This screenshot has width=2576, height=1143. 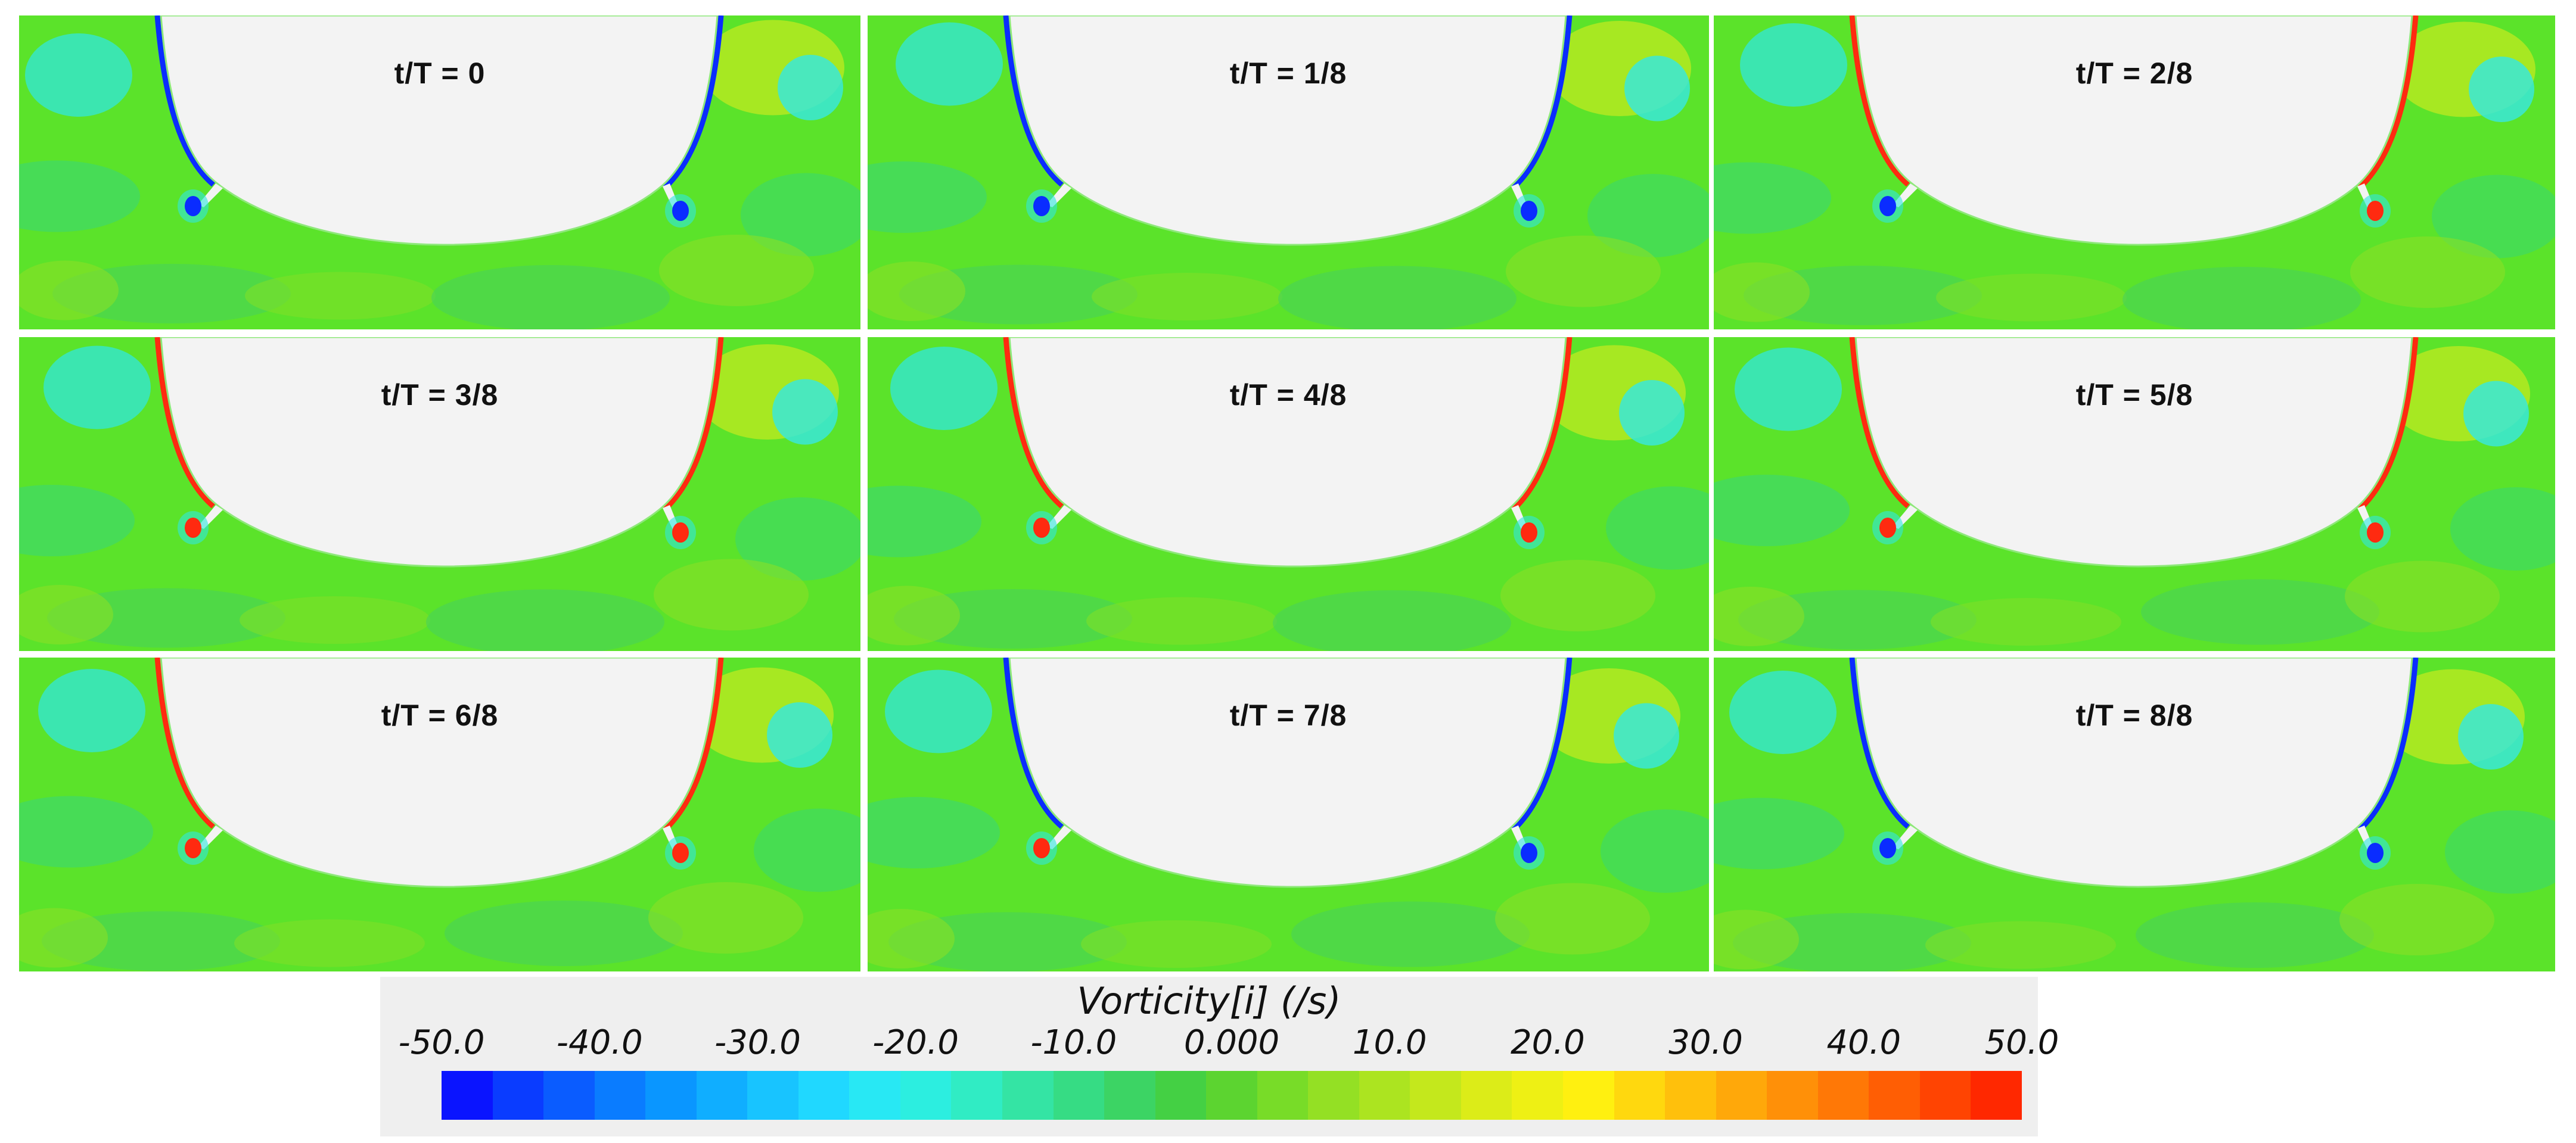 What do you see at coordinates (1209, 1001) in the screenshot?
I see `colorbar-title: Vorticity[i] (/s)` at bounding box center [1209, 1001].